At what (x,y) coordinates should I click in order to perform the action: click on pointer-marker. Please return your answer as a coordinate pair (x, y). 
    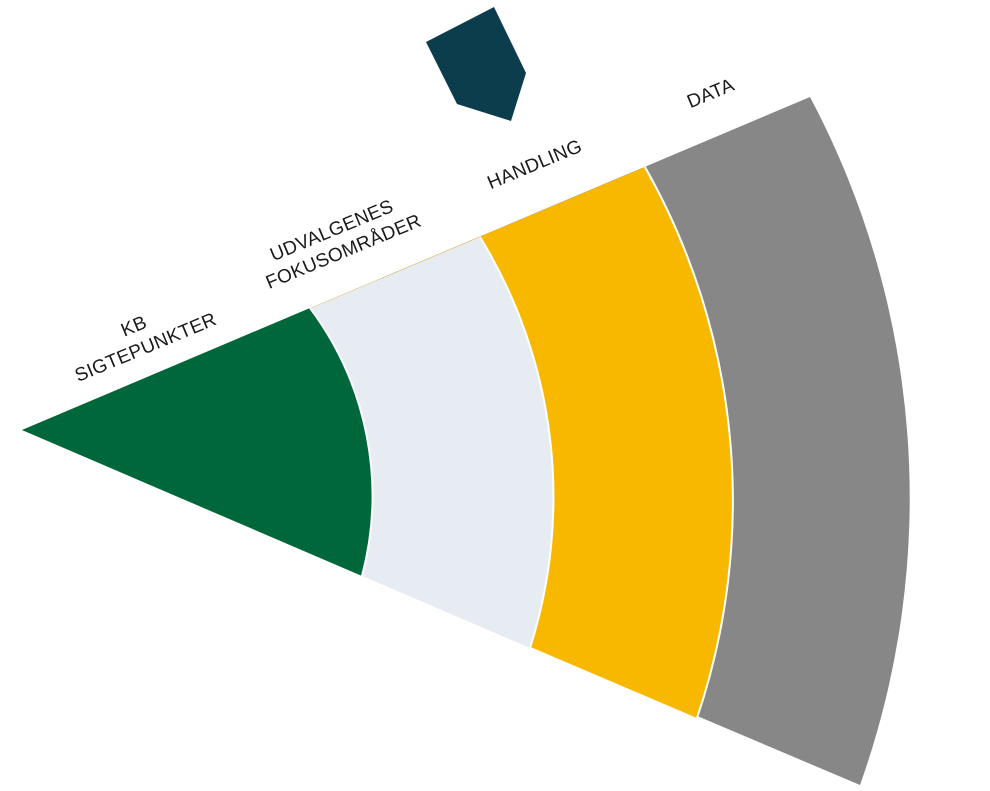
    Looking at the image, I should click on (476, 64).